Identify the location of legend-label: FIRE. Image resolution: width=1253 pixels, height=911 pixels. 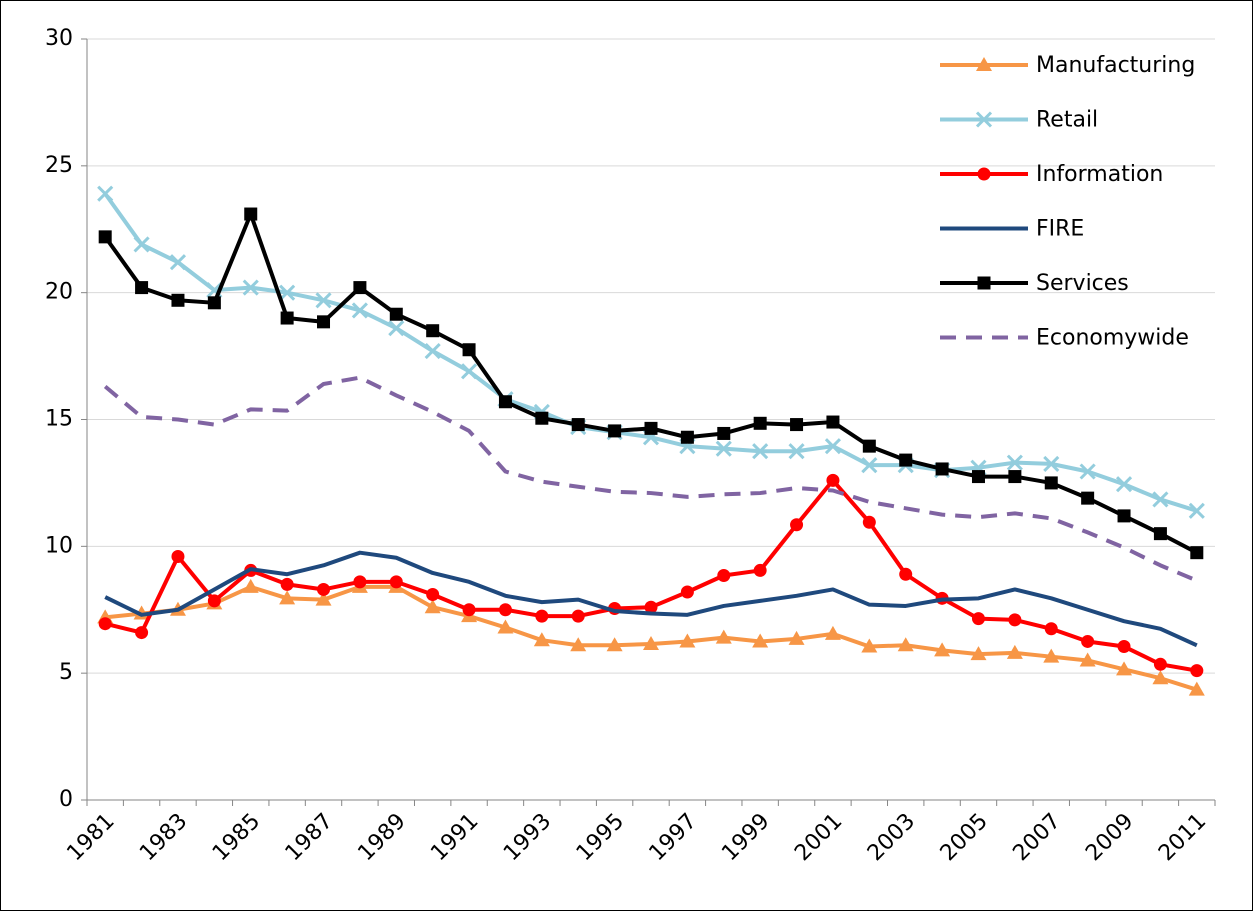
(1060, 229).